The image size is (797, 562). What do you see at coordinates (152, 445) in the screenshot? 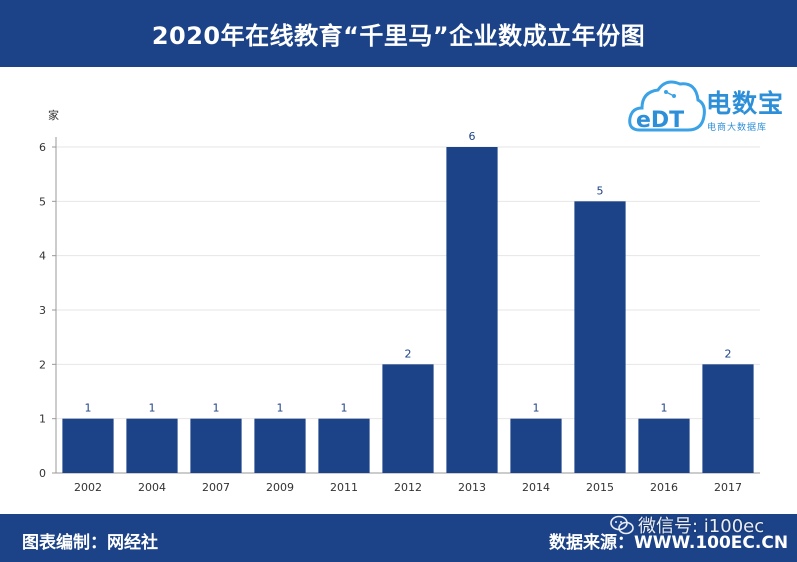
I see `bar-2004` at bounding box center [152, 445].